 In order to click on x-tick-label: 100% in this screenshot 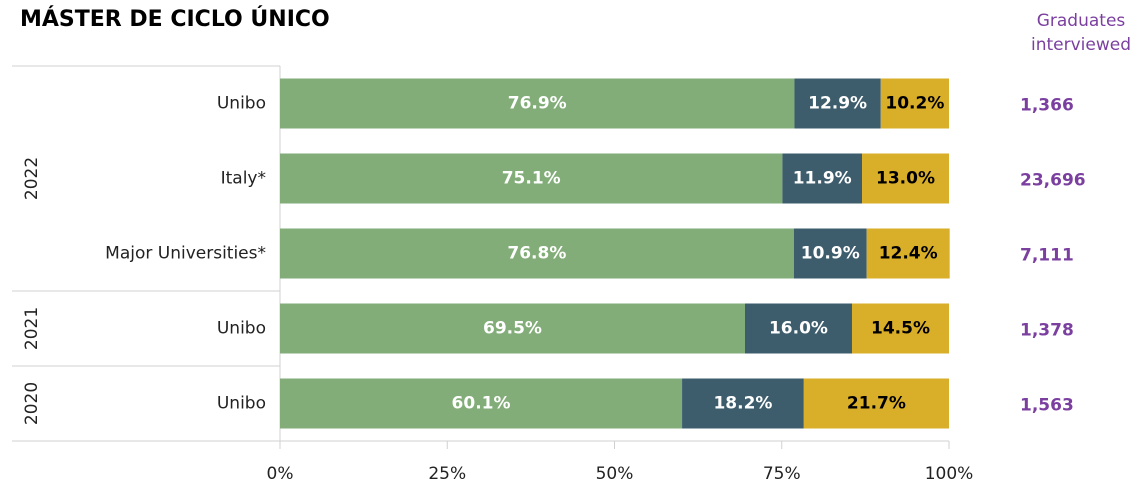, I will do `click(949, 474)`.